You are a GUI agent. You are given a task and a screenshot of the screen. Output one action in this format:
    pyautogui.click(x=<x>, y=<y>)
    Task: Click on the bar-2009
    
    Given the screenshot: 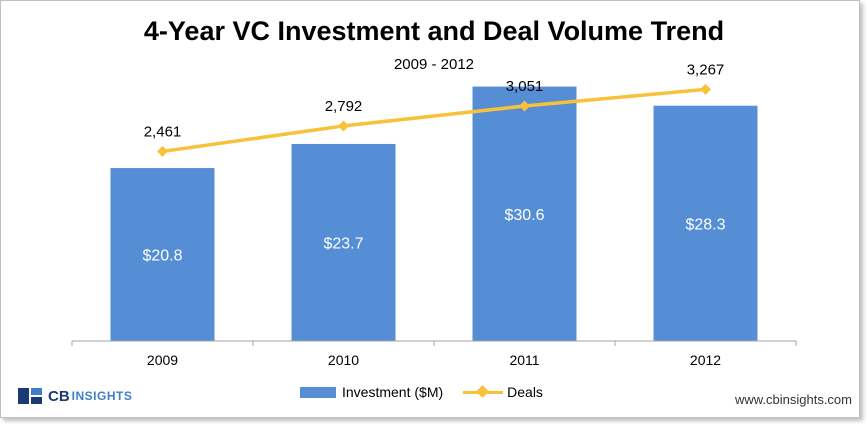 What is the action you would take?
    pyautogui.click(x=162, y=254)
    